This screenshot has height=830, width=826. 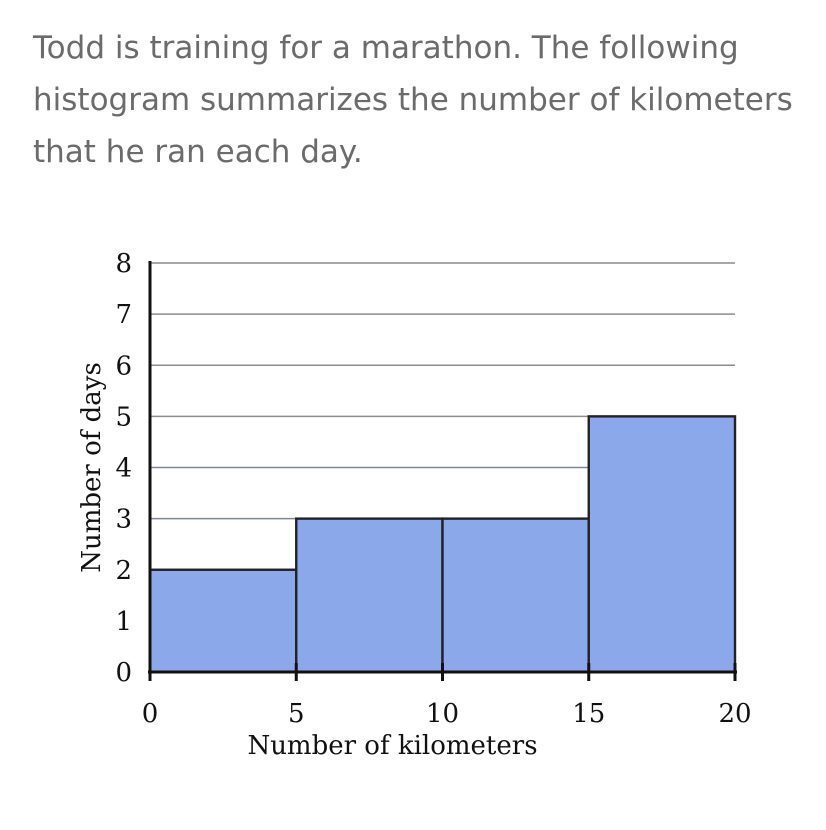 I want to click on y-tick-label-1: 1, so click(x=123, y=622).